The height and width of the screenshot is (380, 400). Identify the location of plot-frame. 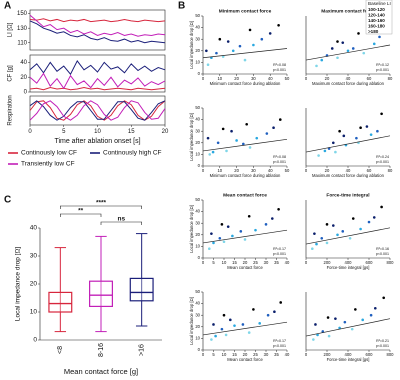
(97, 30).